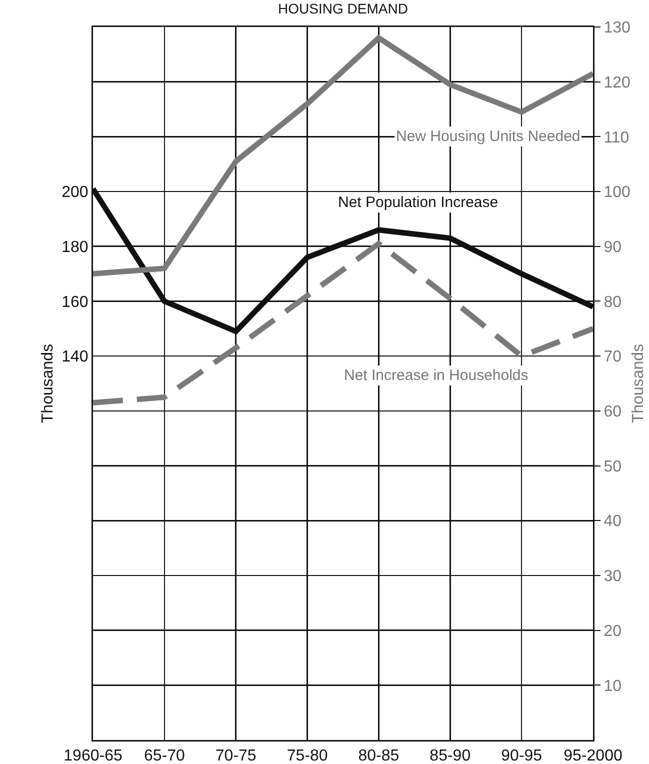  I want to click on y2-tick-label: 120, so click(617, 83).